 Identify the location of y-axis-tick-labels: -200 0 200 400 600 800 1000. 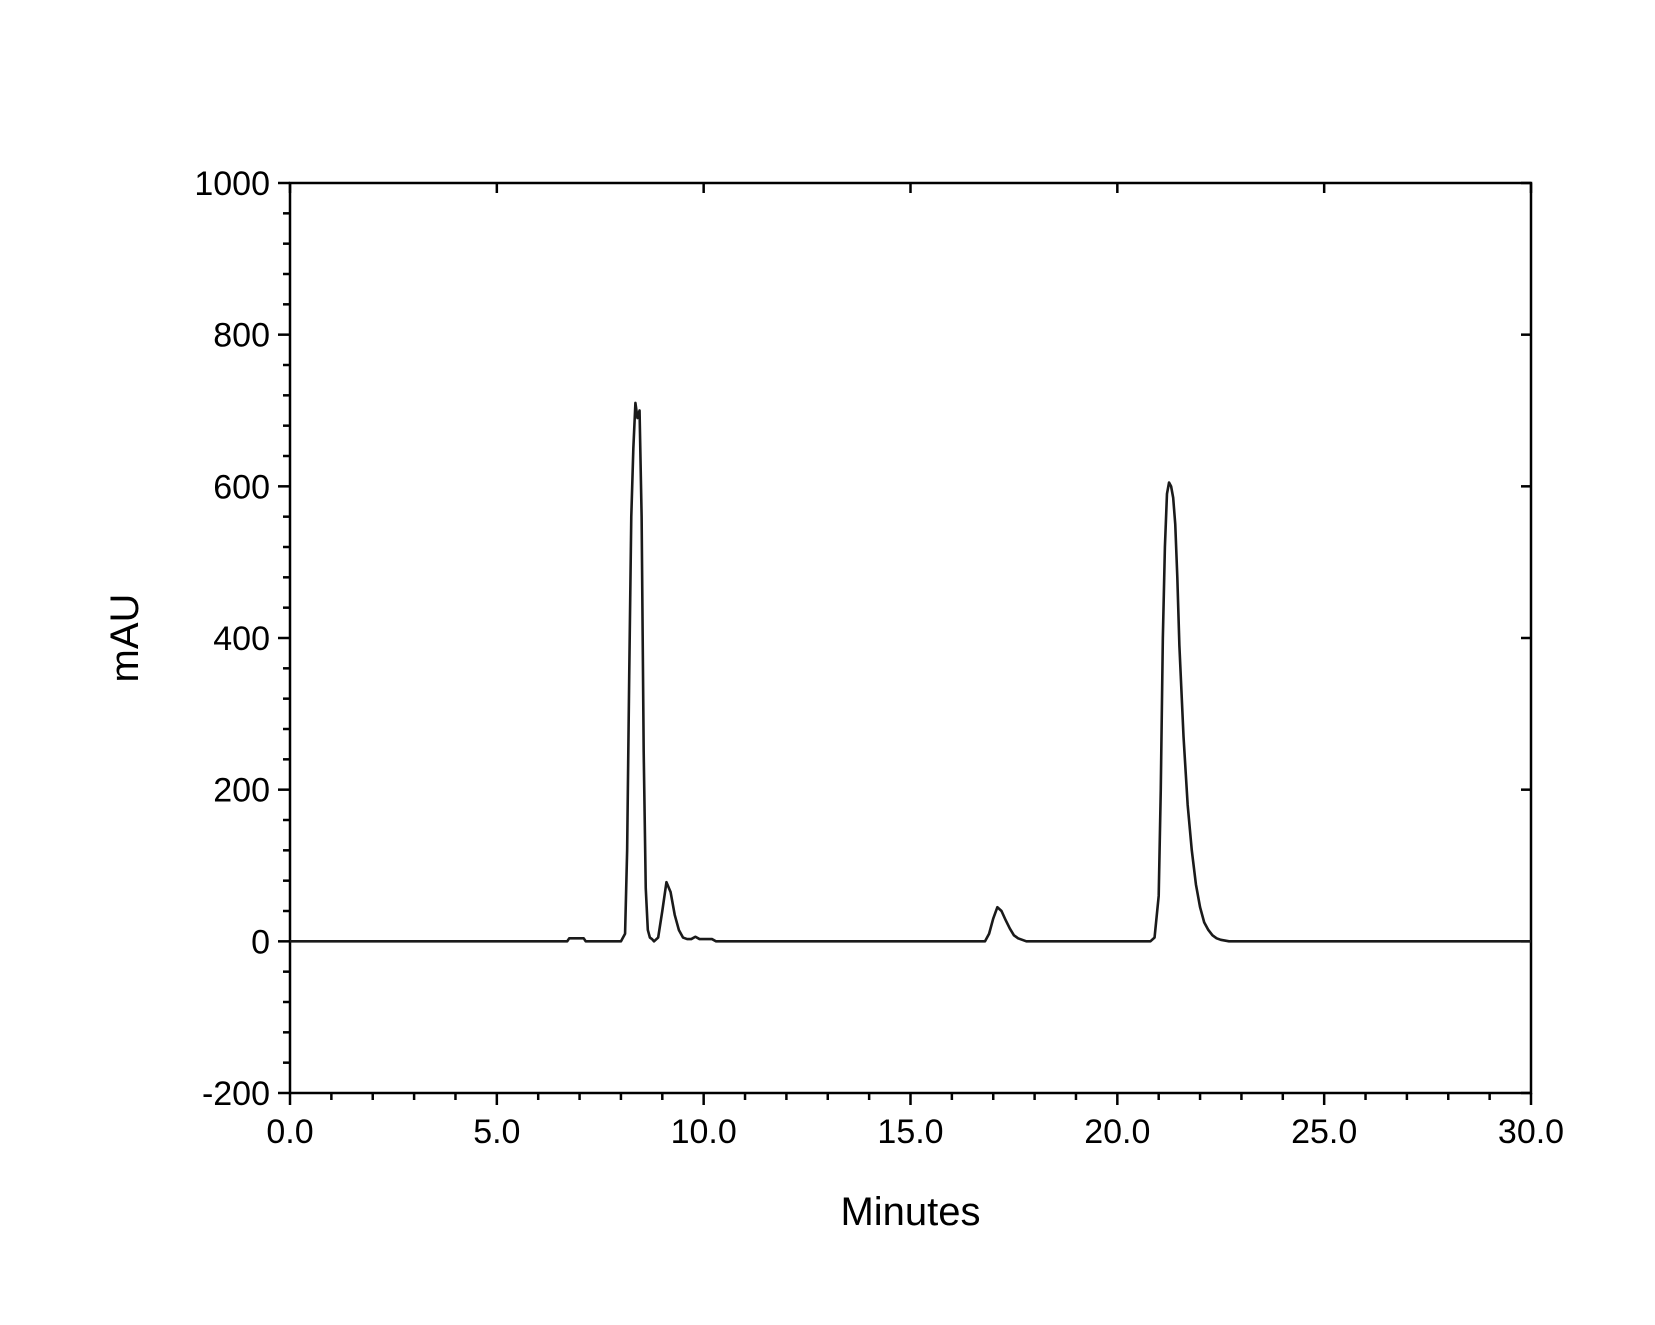
(232, 639).